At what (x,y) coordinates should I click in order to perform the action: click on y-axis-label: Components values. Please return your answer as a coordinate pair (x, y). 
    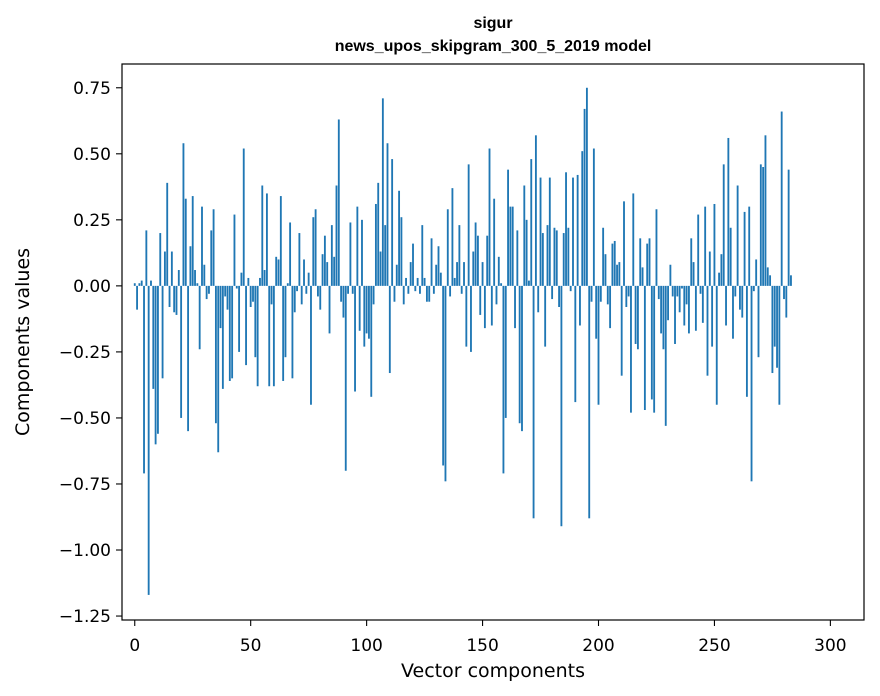
    Looking at the image, I should click on (23, 342).